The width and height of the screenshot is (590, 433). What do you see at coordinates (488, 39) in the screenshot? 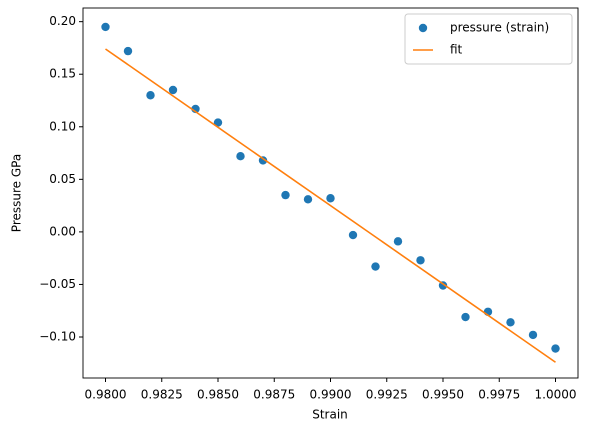
I see `legend-box` at bounding box center [488, 39].